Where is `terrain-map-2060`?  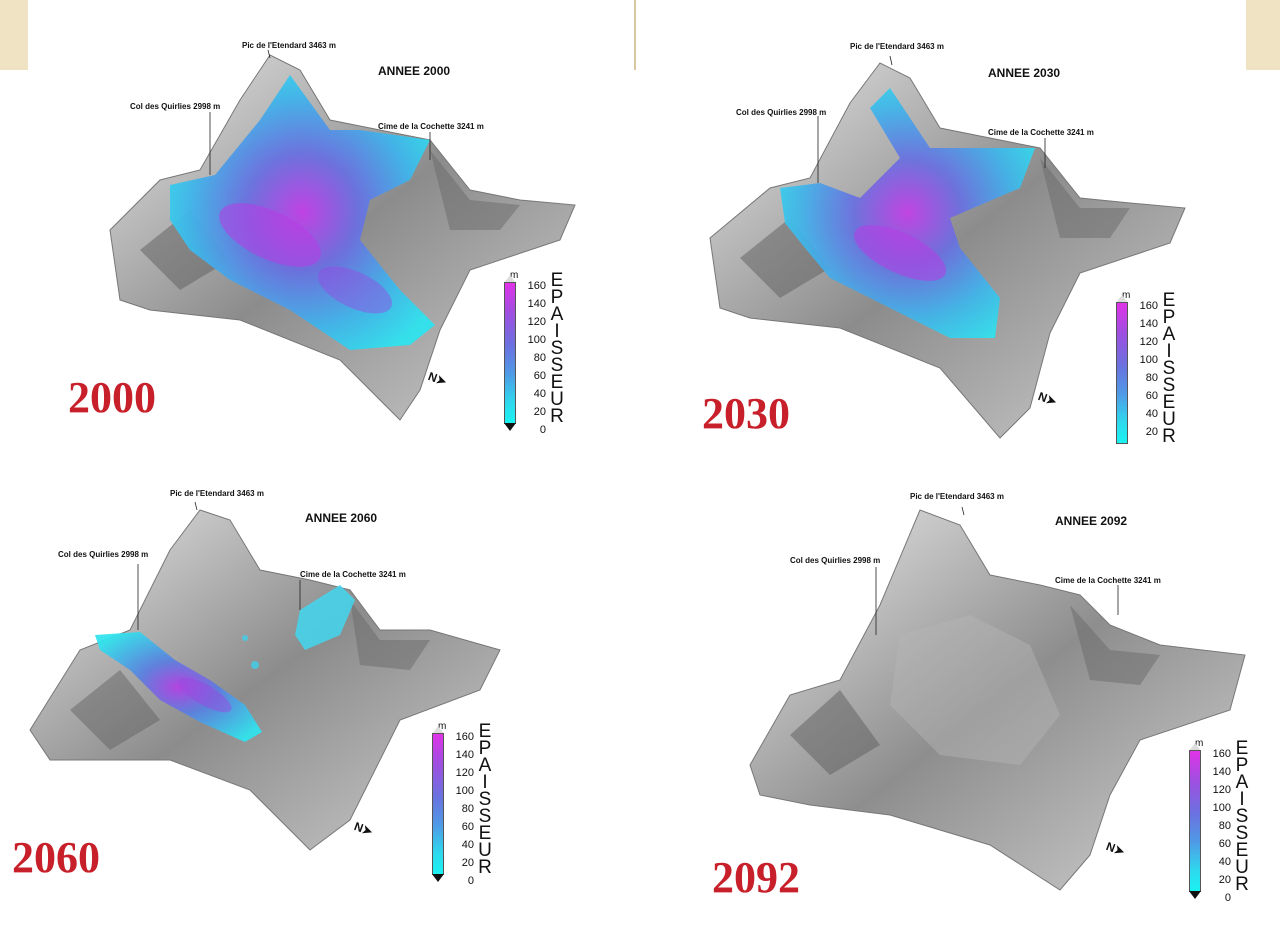
terrain-map-2060 is located at coordinates (265, 676).